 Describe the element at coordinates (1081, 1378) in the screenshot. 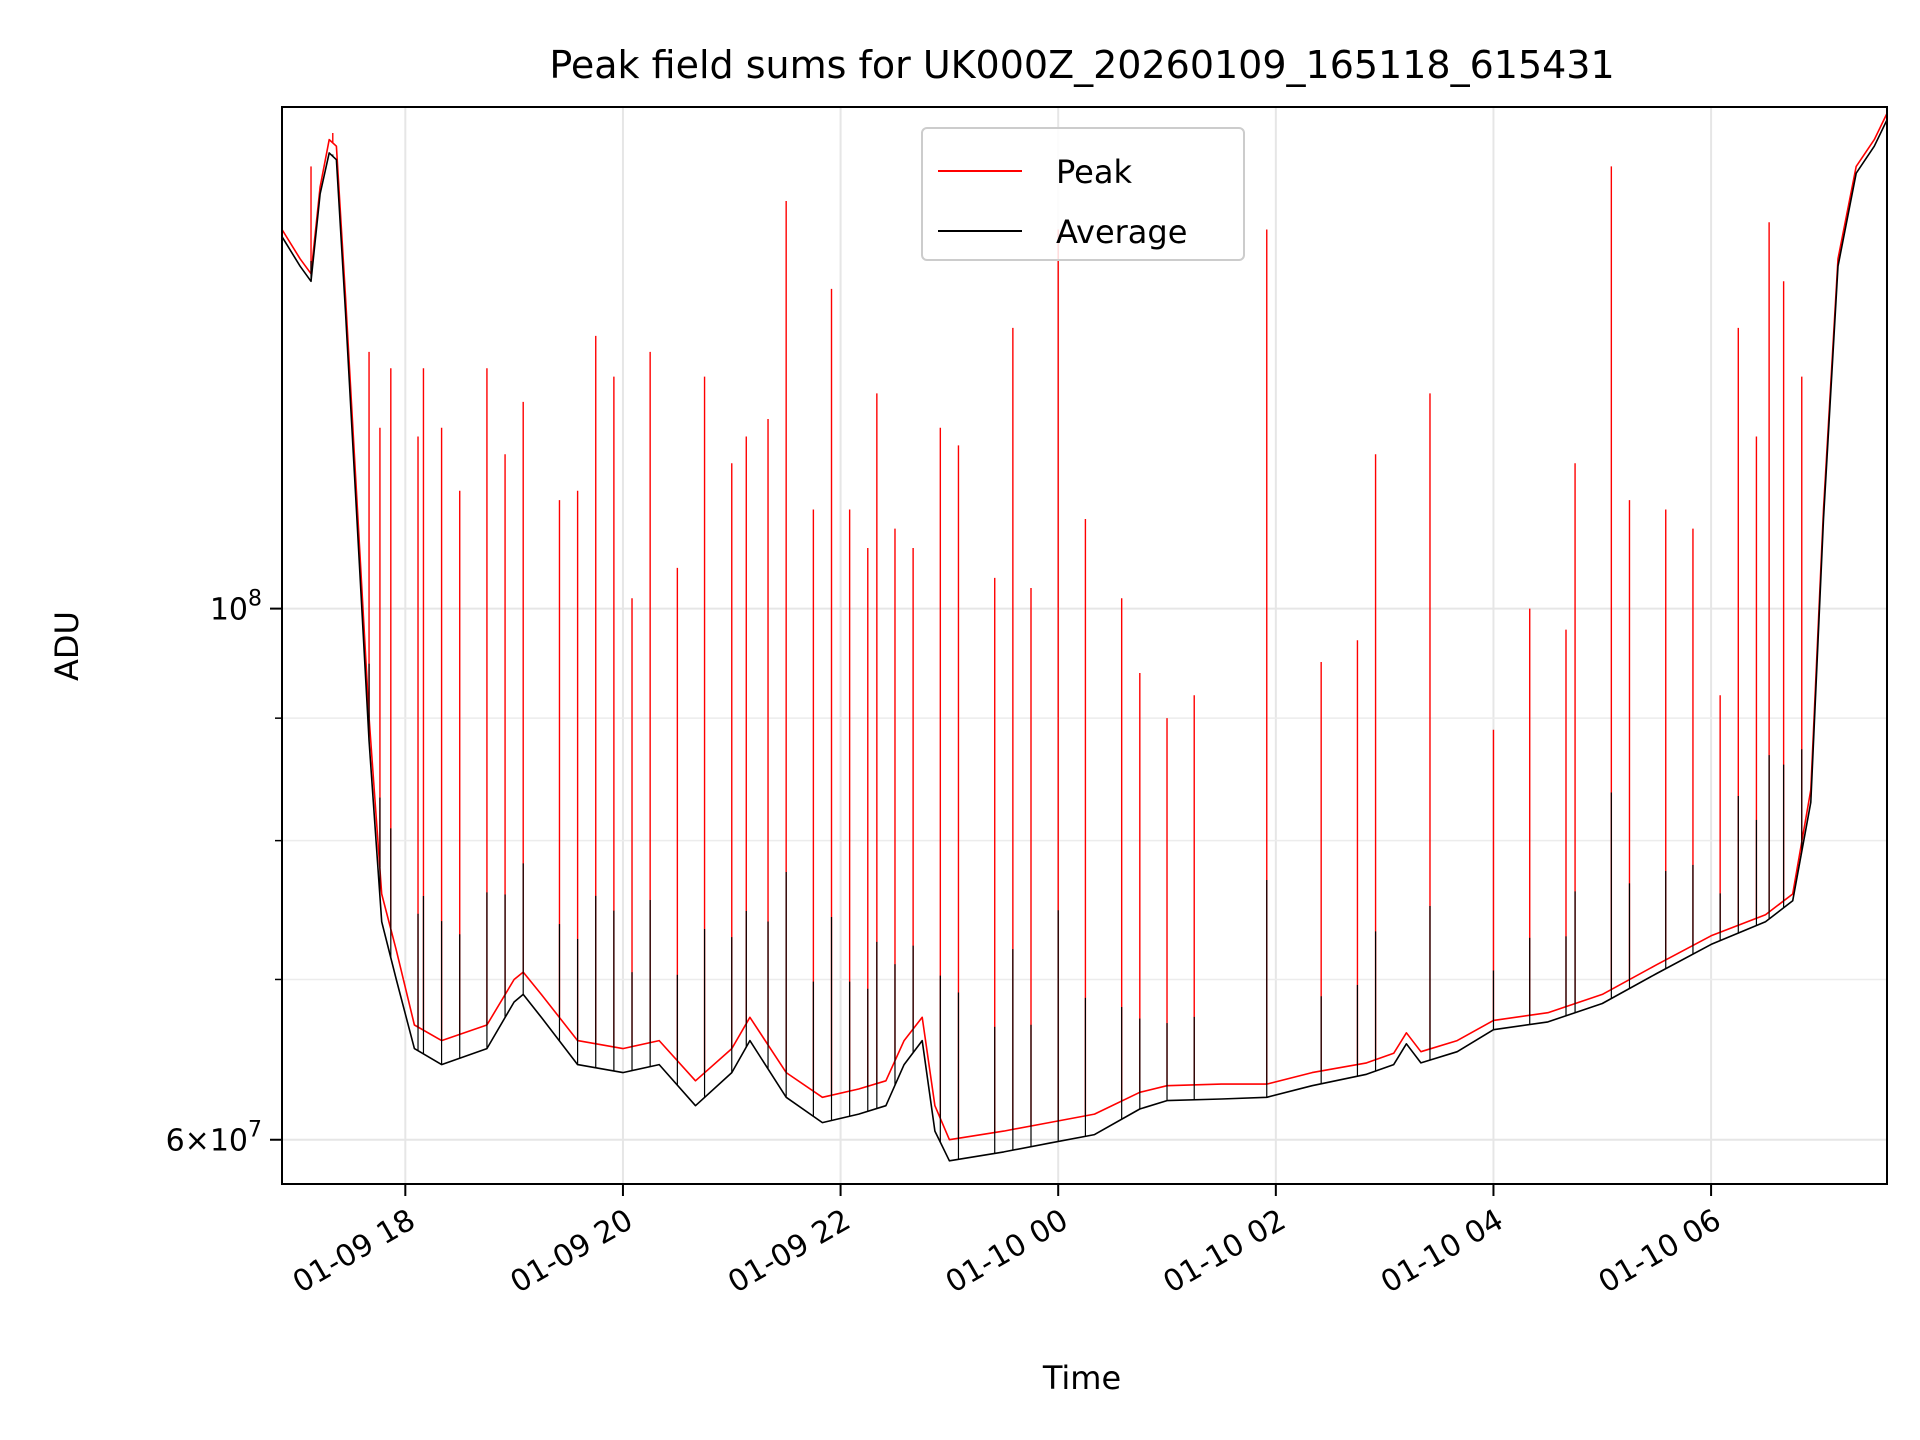

I see `x-axis-label: Time` at that location.